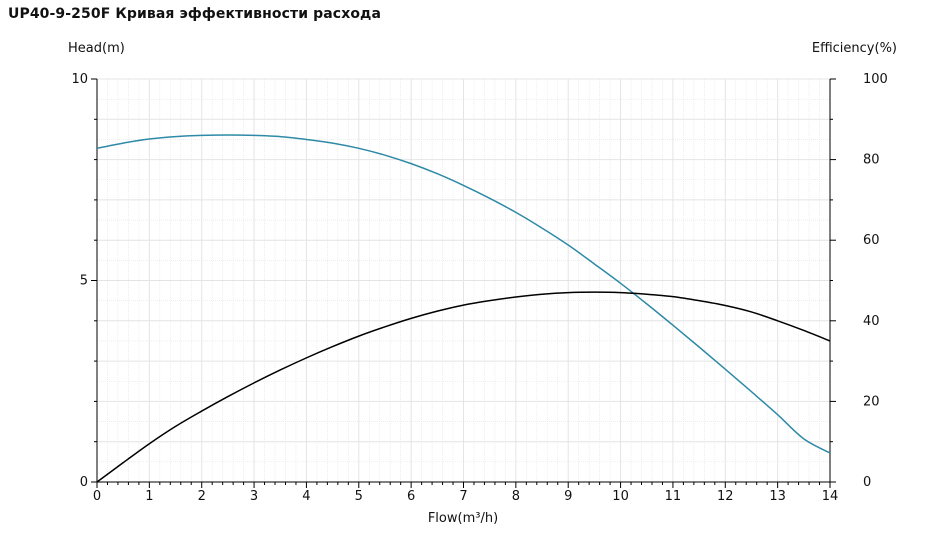 The width and height of the screenshot is (928, 549). Describe the element at coordinates (871, 240) in the screenshot. I see `y2-tick-label: 60` at that location.